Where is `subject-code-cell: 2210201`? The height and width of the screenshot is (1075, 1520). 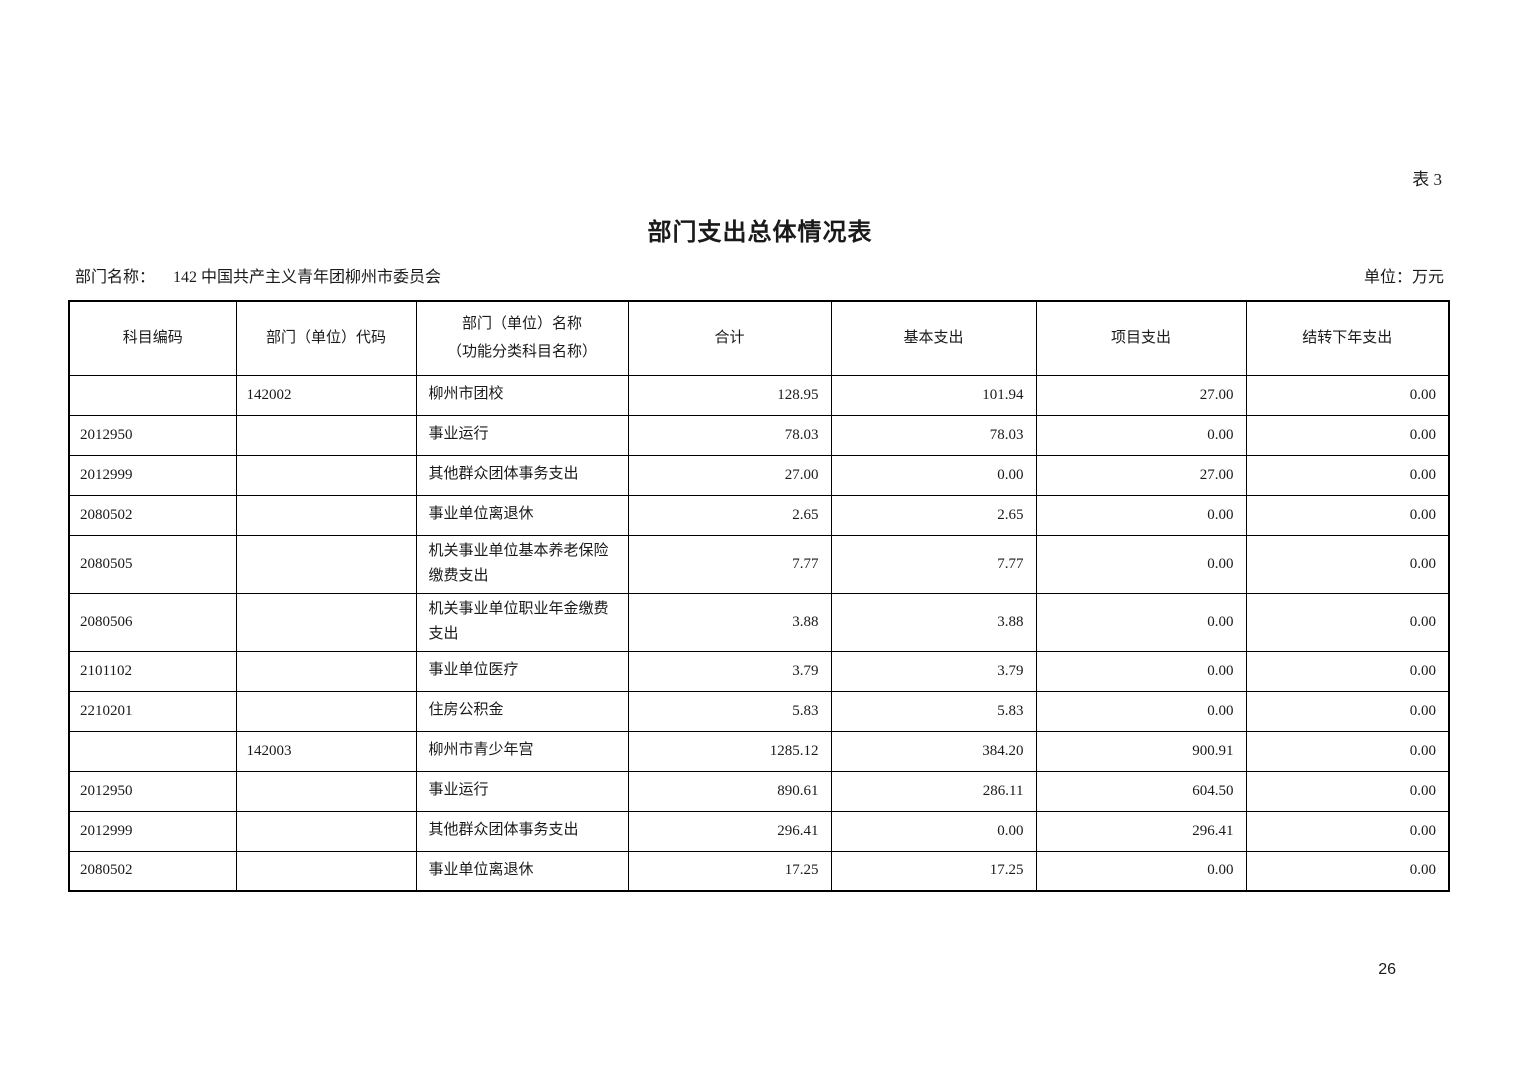 subject-code-cell: 2210201 is located at coordinates (152, 711).